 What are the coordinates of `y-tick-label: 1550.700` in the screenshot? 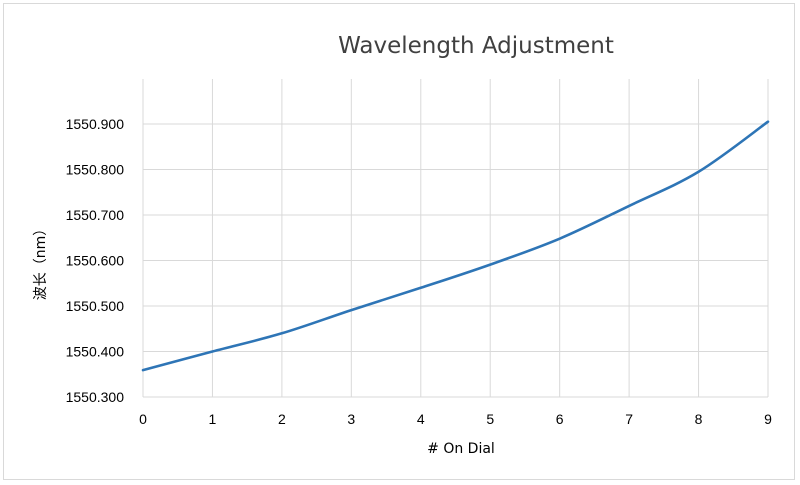 It's located at (95, 215).